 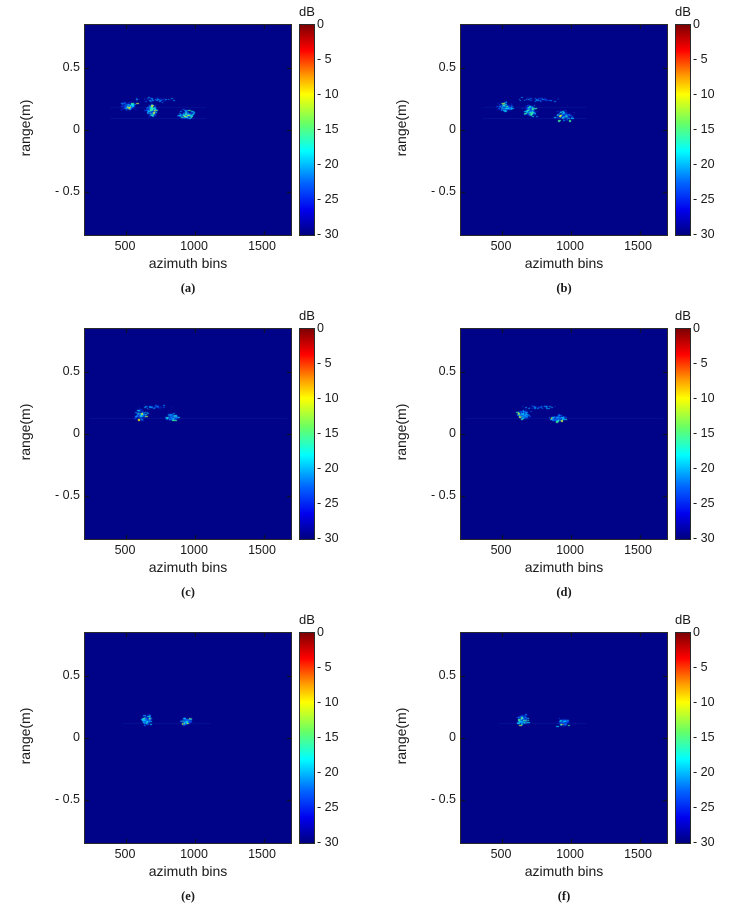 What do you see at coordinates (564, 592) in the screenshot?
I see `panel-caption: (d)` at bounding box center [564, 592].